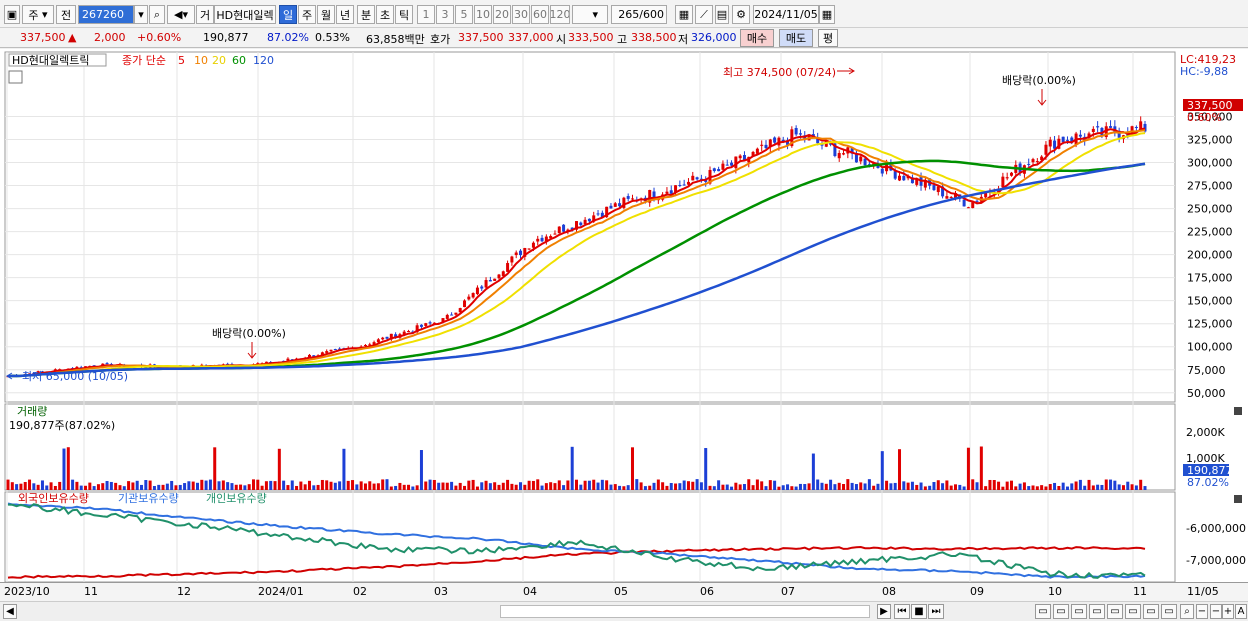 Image resolution: width=1248 pixels, height=621 pixels. I want to click on layout-6-icon: ▭, so click(1133, 611).